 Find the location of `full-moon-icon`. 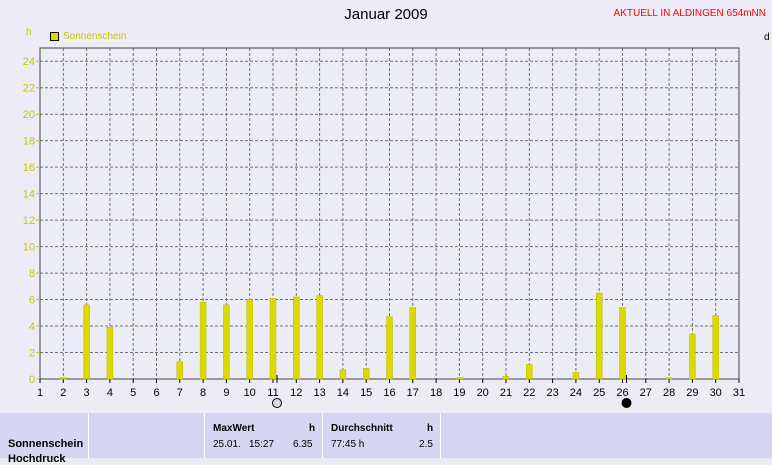

full-moon-icon is located at coordinates (277, 403).